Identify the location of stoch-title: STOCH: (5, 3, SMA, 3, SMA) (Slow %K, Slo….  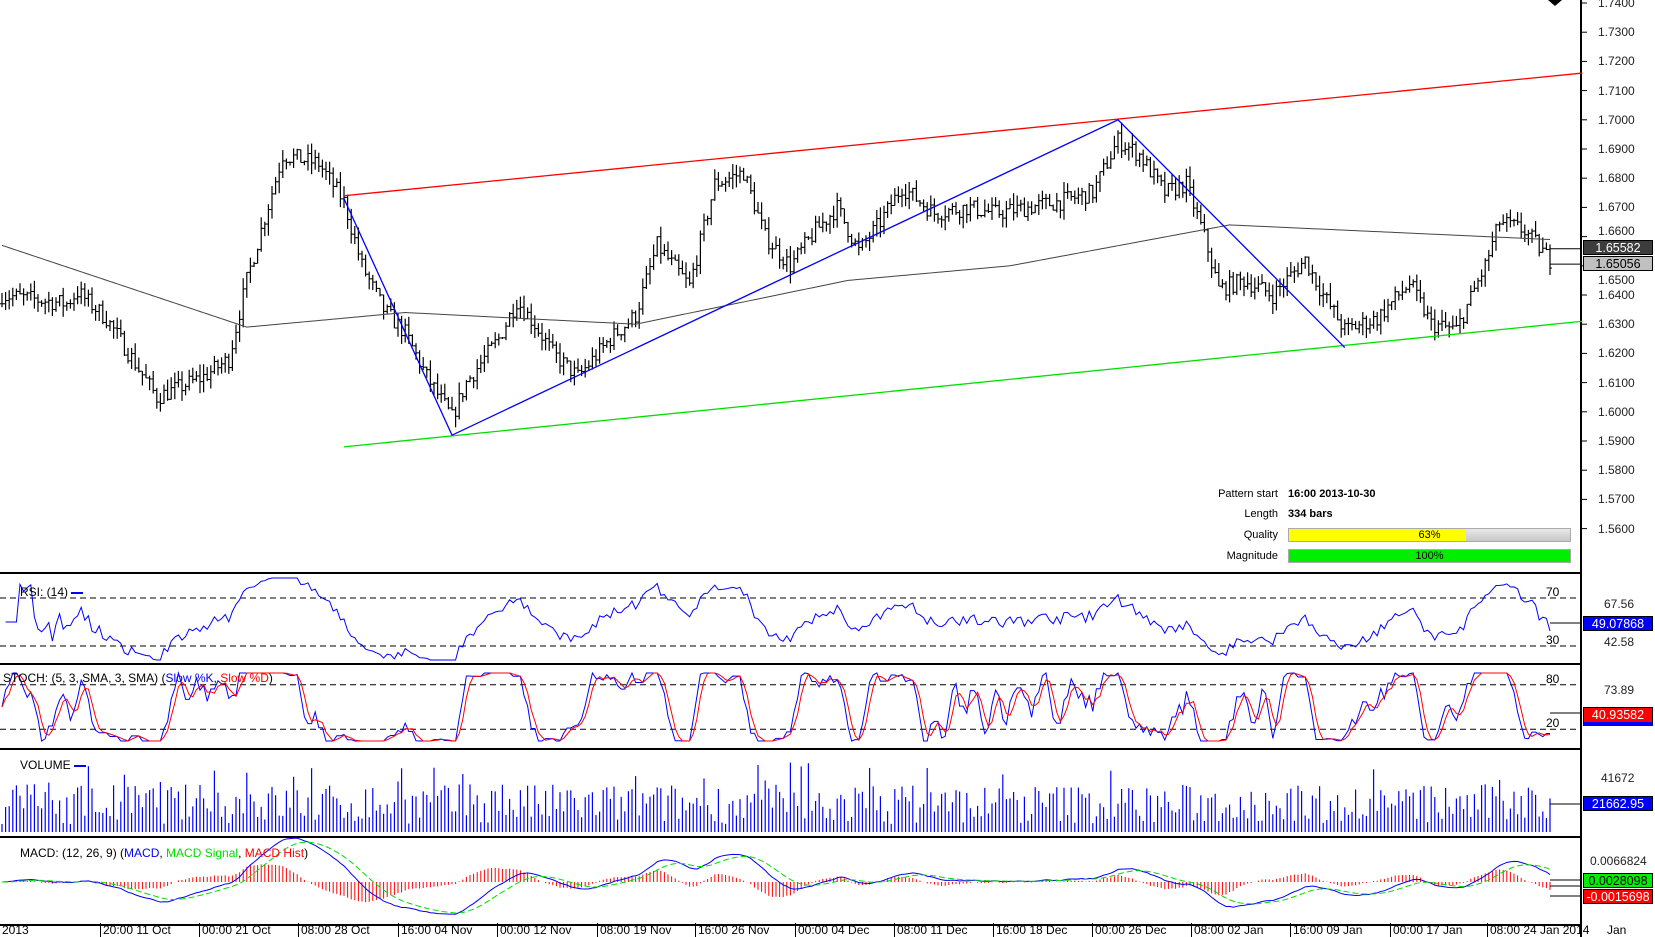
(138, 678).